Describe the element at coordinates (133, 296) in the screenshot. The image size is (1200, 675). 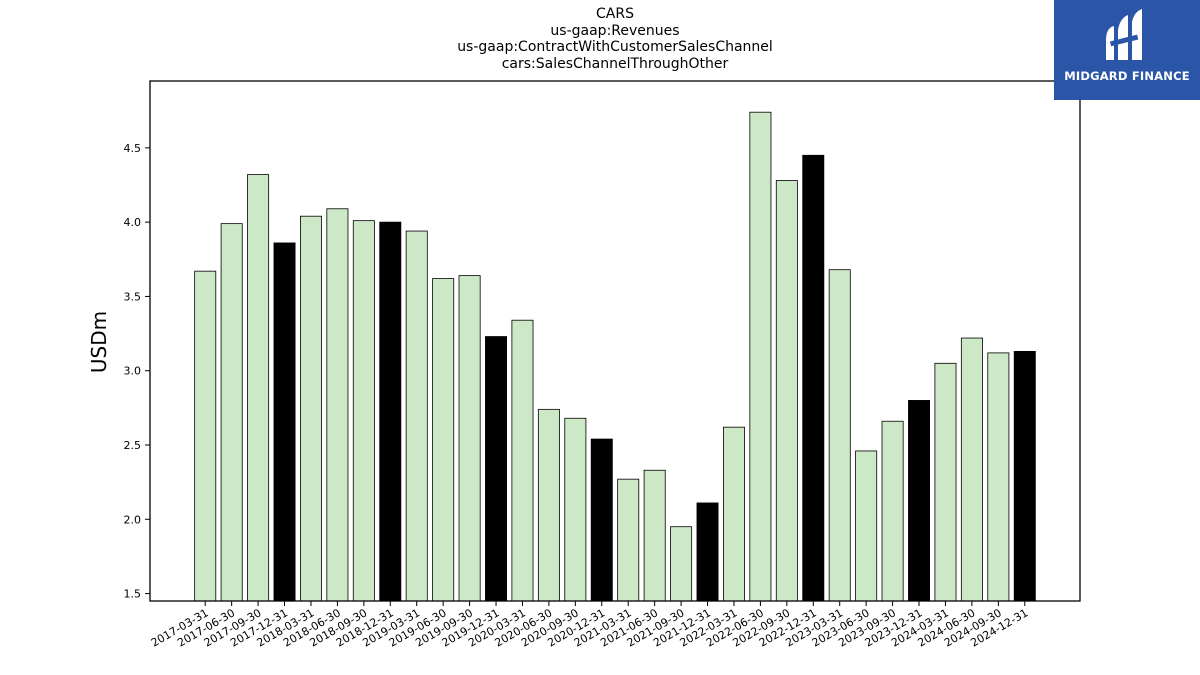
I see `y-tick-label: 3.5` at that location.